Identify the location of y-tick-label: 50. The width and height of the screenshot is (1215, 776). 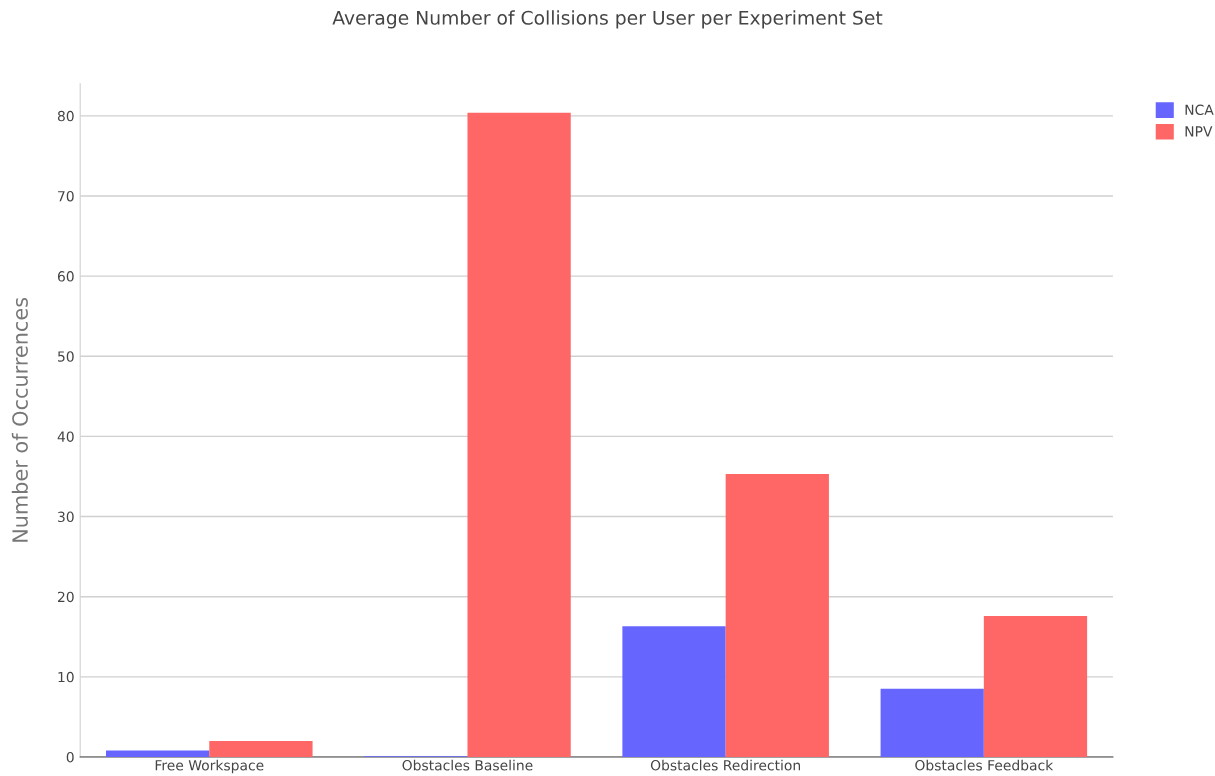
(66, 356).